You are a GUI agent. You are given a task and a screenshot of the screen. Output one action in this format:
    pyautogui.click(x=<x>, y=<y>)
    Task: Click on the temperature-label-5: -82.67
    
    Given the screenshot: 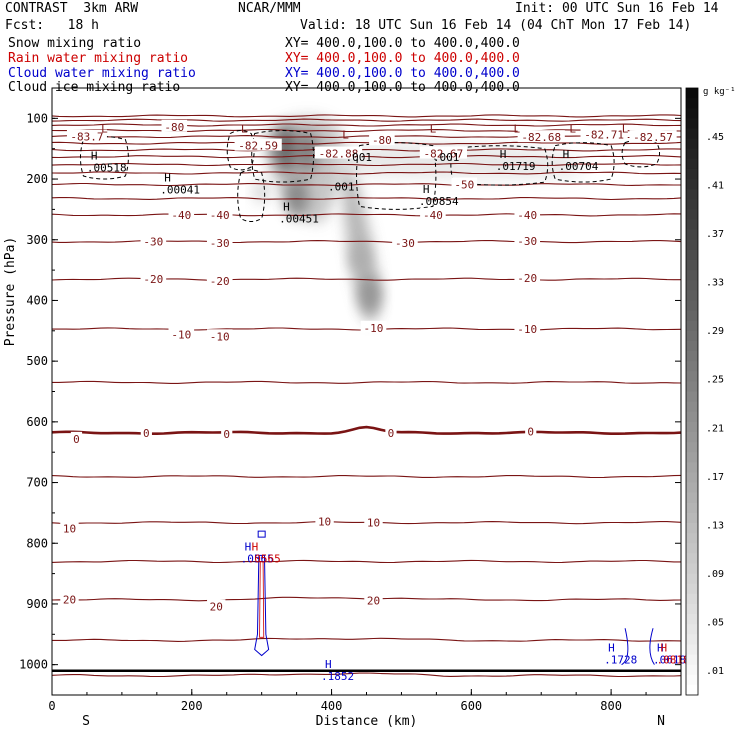 What is the action you would take?
    pyautogui.click(x=444, y=154)
    